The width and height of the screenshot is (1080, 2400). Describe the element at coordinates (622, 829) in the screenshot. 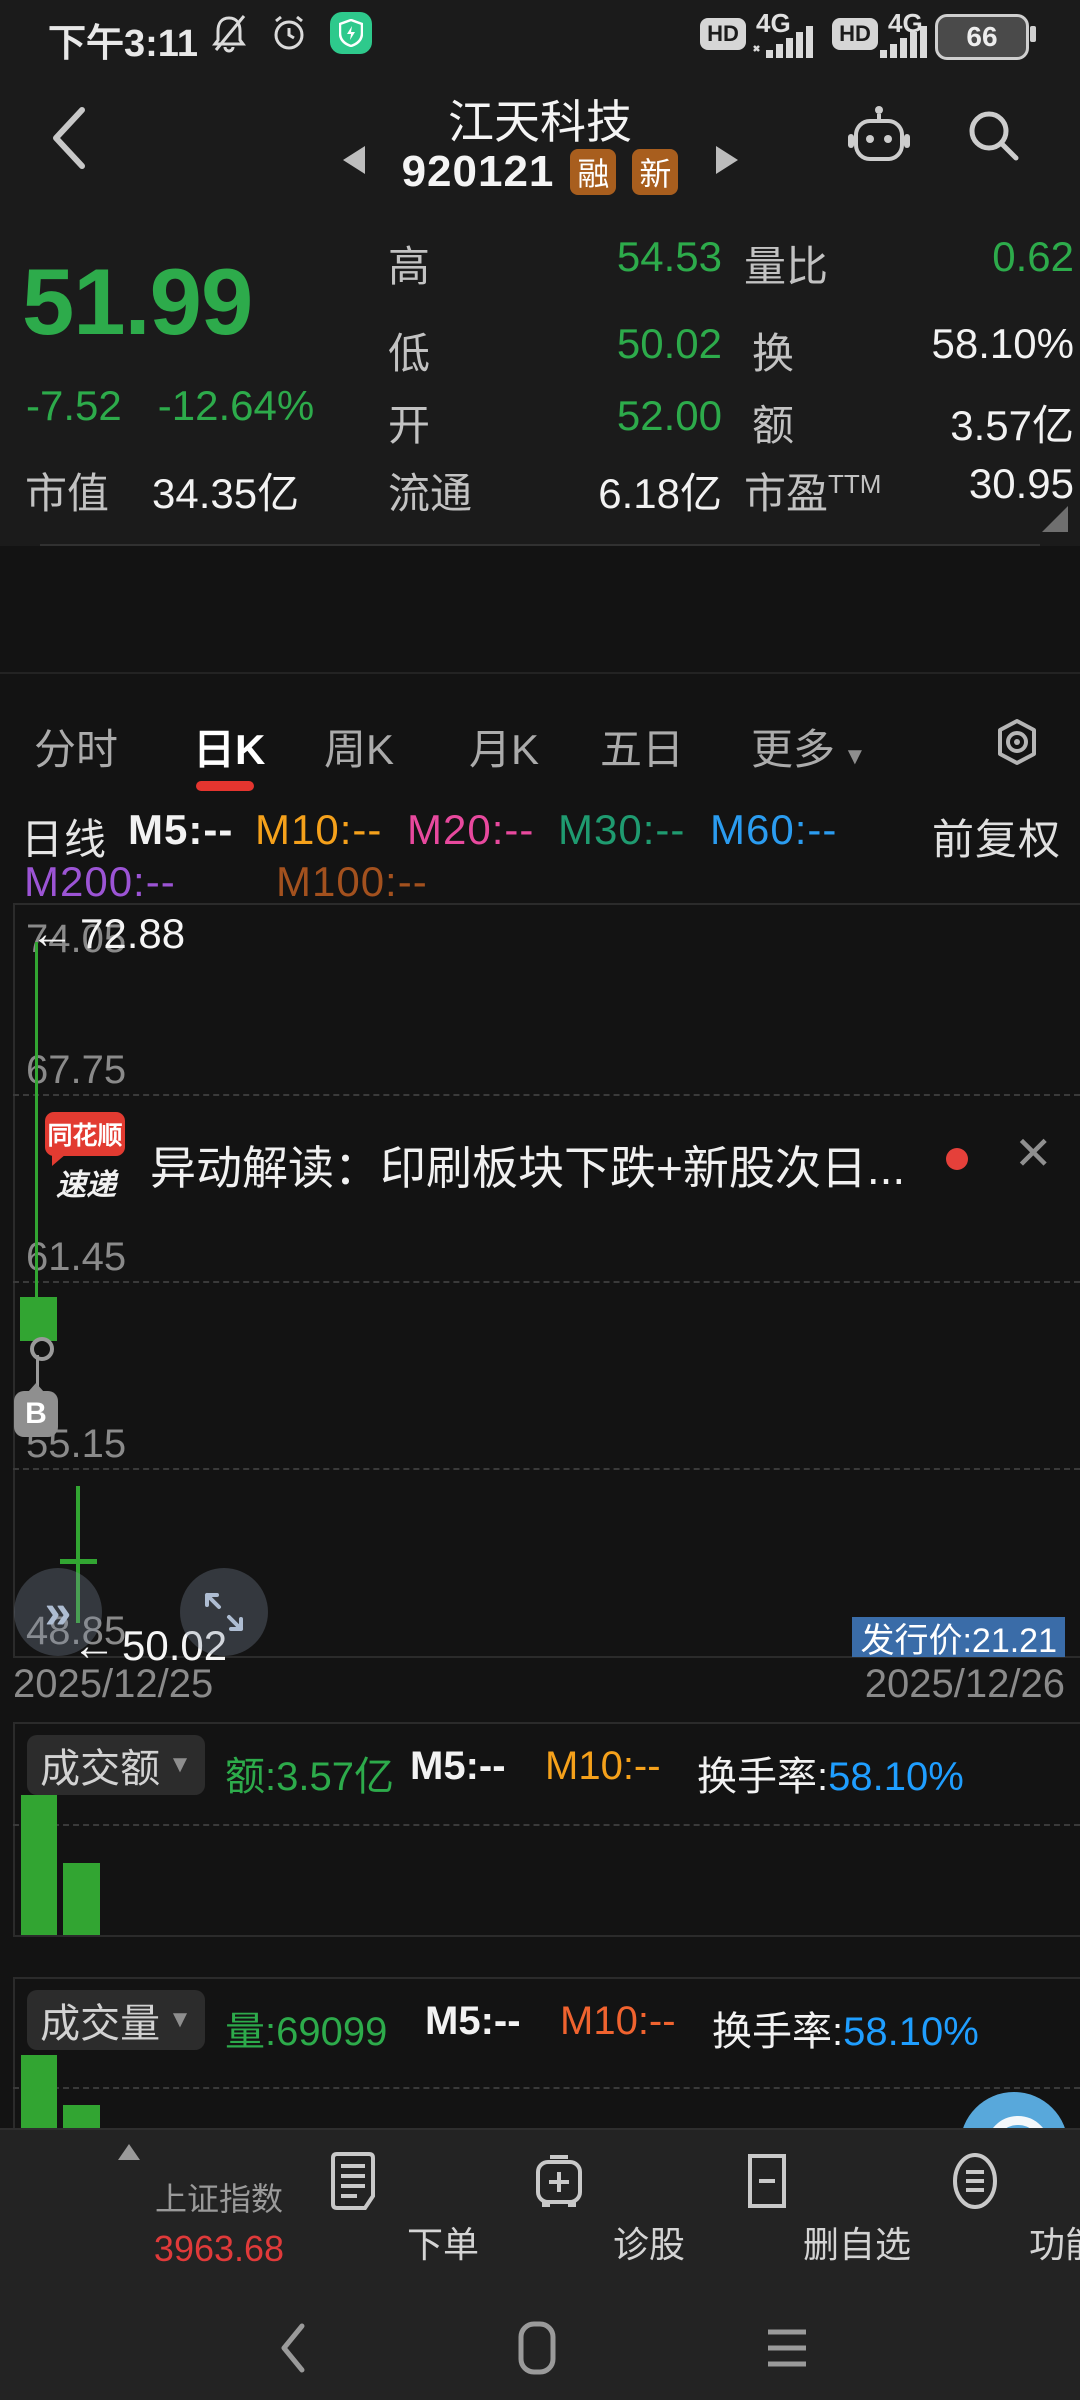

I see `ma30-label: M30:--` at that location.